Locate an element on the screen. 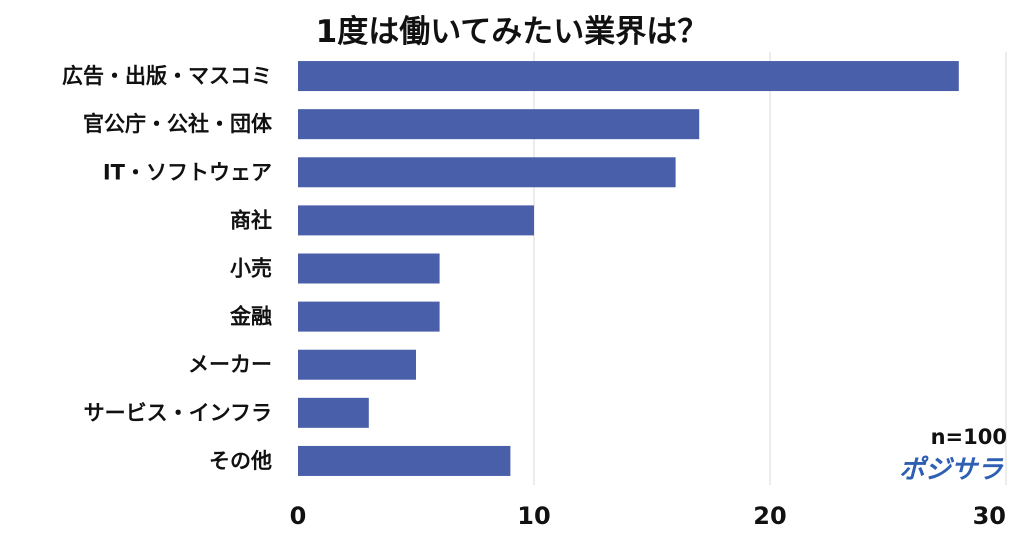 Image resolution: width=1024 pixels, height=538 pixels. x-tick-label: 30 is located at coordinates (989, 516).